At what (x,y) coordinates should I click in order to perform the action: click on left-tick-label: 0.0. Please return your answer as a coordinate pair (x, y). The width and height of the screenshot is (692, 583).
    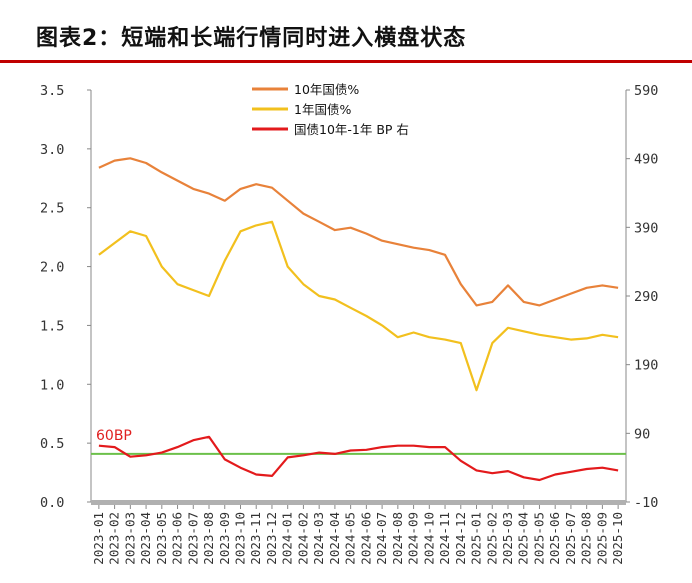
    Looking at the image, I should click on (52, 503).